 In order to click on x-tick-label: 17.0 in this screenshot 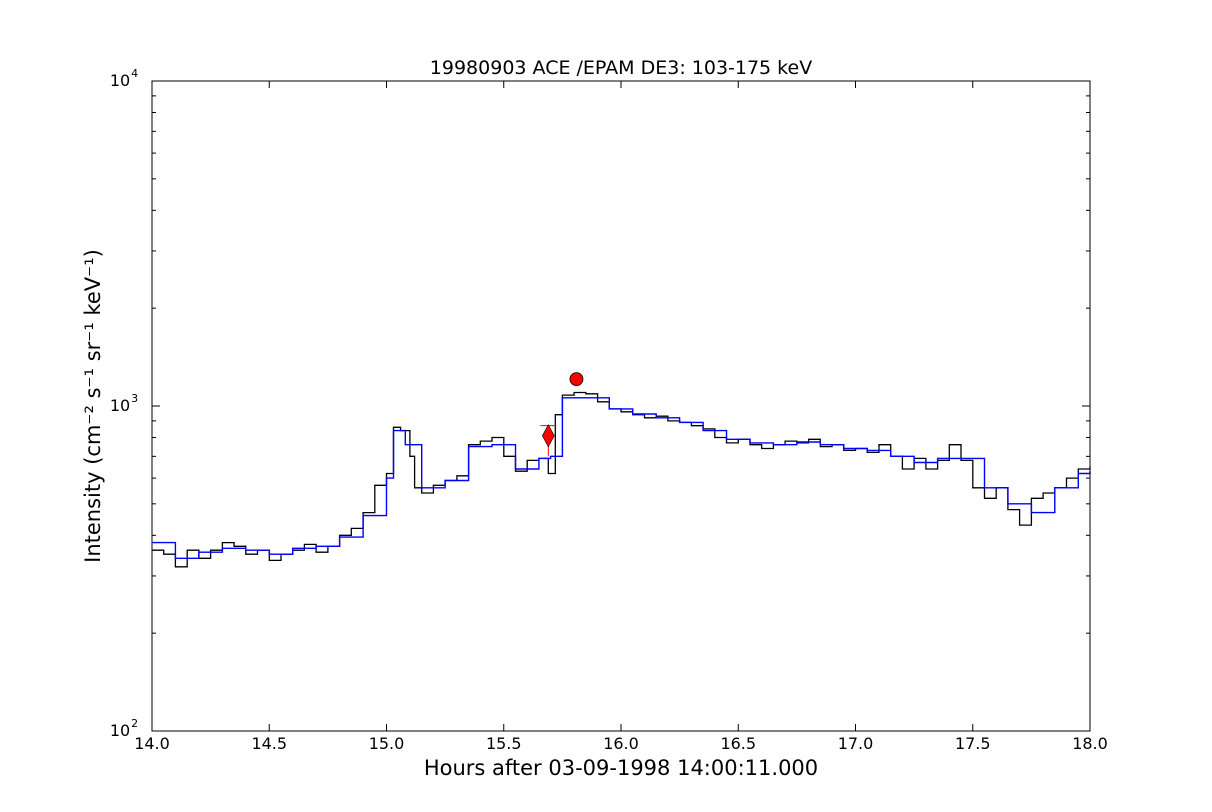, I will do `click(856, 743)`.